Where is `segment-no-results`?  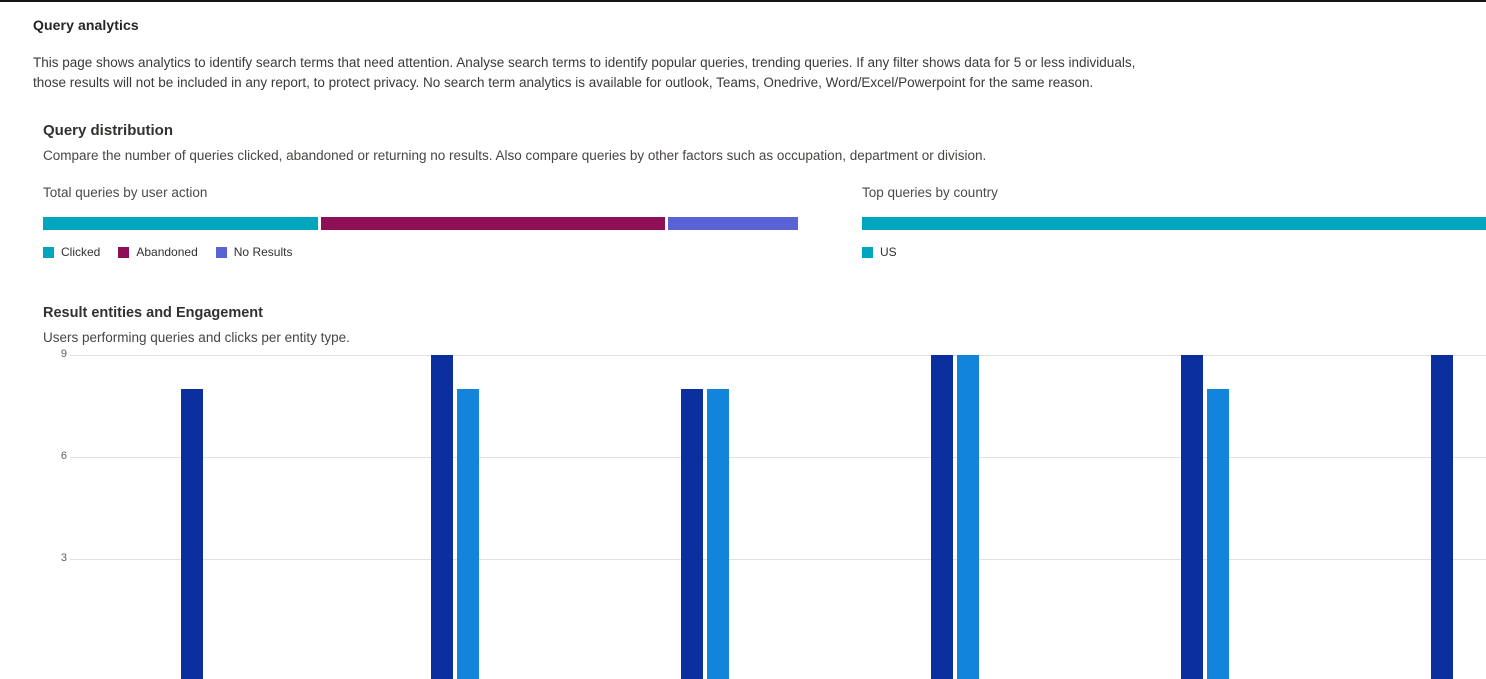
segment-no-results is located at coordinates (732, 223).